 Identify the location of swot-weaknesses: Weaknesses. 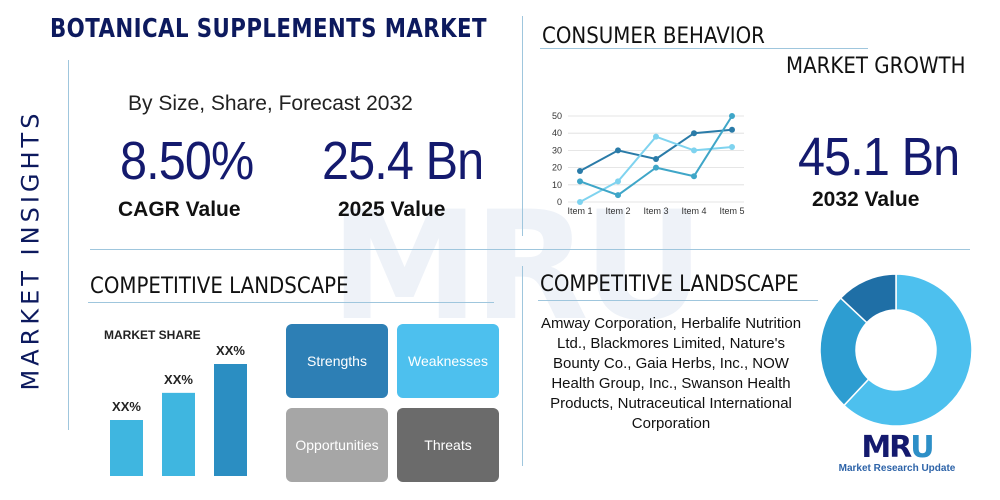
(448, 361).